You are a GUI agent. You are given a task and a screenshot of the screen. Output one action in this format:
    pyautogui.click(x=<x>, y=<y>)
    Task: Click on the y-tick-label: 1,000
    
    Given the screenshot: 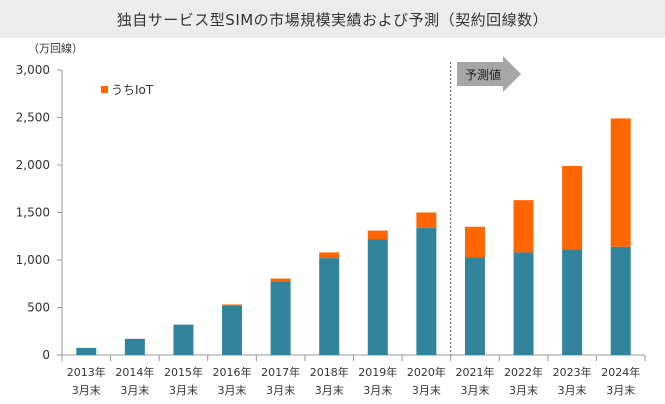 What is the action you would take?
    pyautogui.click(x=33, y=260)
    